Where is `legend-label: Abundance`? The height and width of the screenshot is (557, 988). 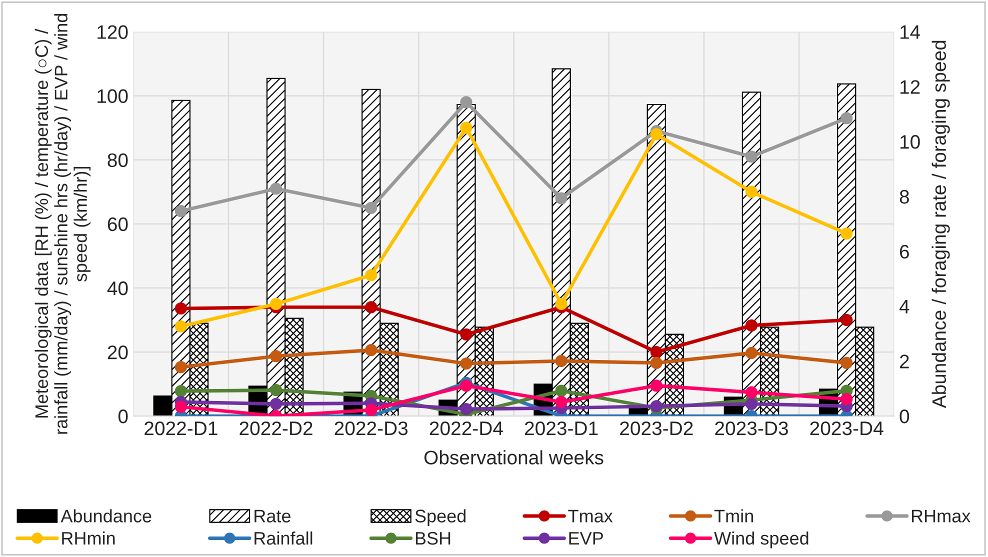
legend-label: Abundance is located at coordinates (106, 515).